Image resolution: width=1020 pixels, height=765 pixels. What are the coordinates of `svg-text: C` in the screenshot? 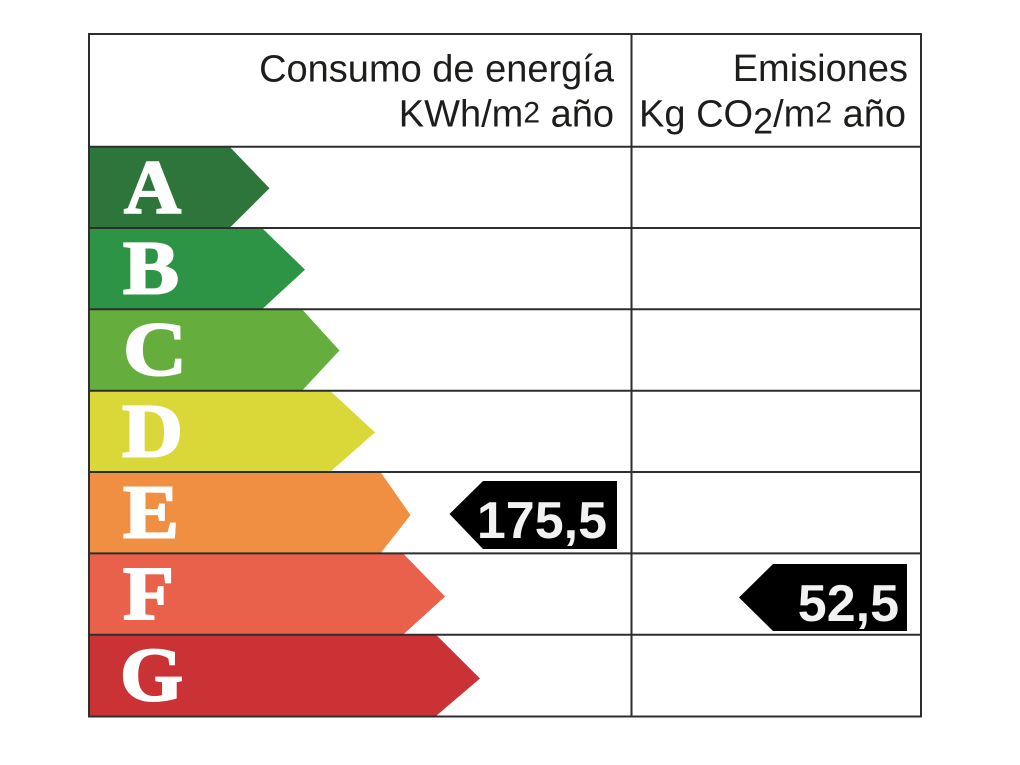 It's located at (155, 350).